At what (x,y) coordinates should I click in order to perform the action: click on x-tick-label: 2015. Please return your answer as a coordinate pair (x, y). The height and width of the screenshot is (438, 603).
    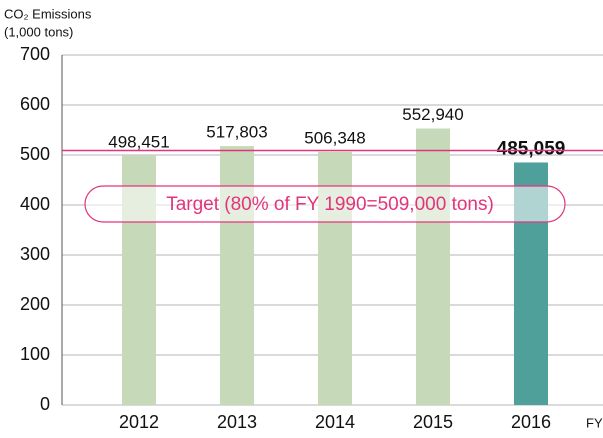
    Looking at the image, I should click on (433, 422).